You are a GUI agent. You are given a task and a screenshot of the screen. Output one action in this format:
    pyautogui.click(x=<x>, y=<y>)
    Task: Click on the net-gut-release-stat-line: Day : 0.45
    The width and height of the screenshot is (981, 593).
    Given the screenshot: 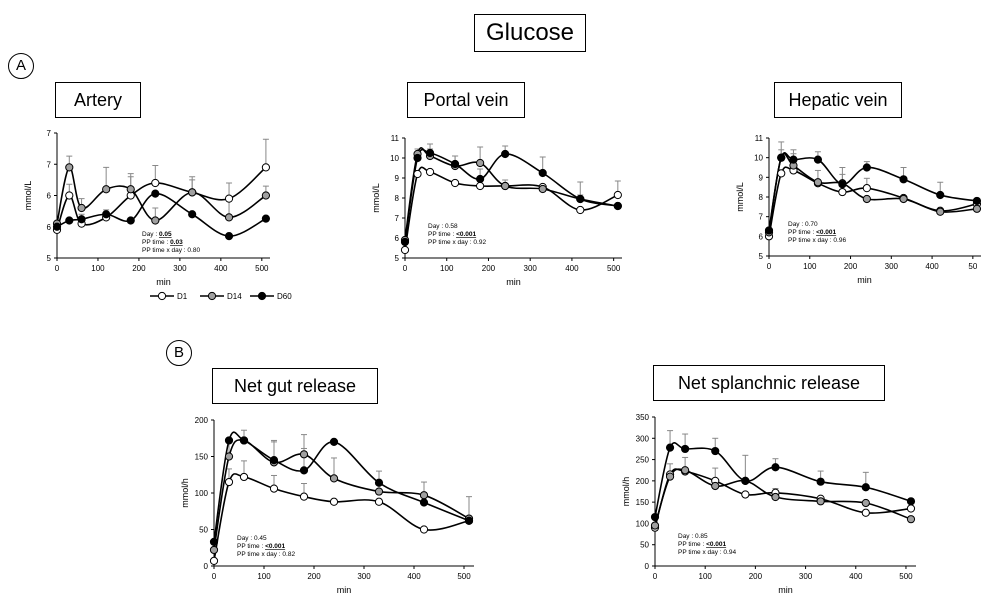 What is the action you would take?
    pyautogui.click(x=252, y=538)
    